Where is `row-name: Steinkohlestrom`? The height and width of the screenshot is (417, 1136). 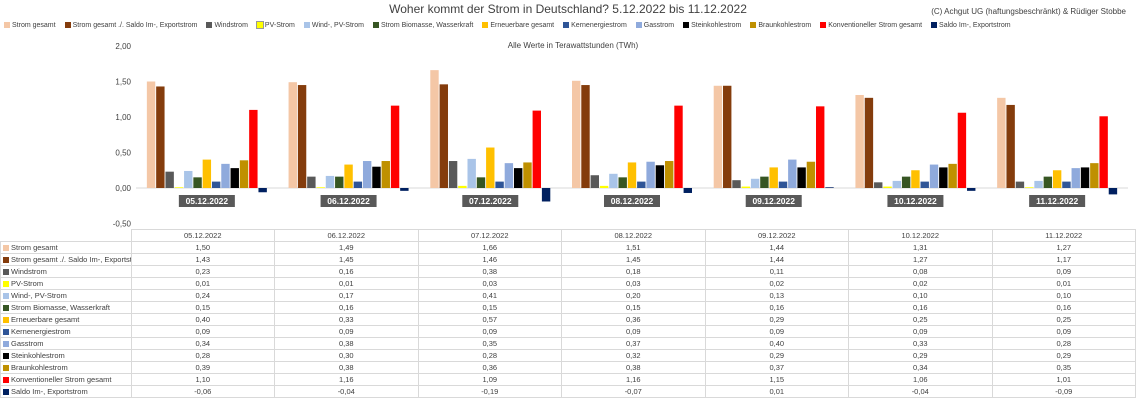
row-name: Steinkohlestrom is located at coordinates (38, 355).